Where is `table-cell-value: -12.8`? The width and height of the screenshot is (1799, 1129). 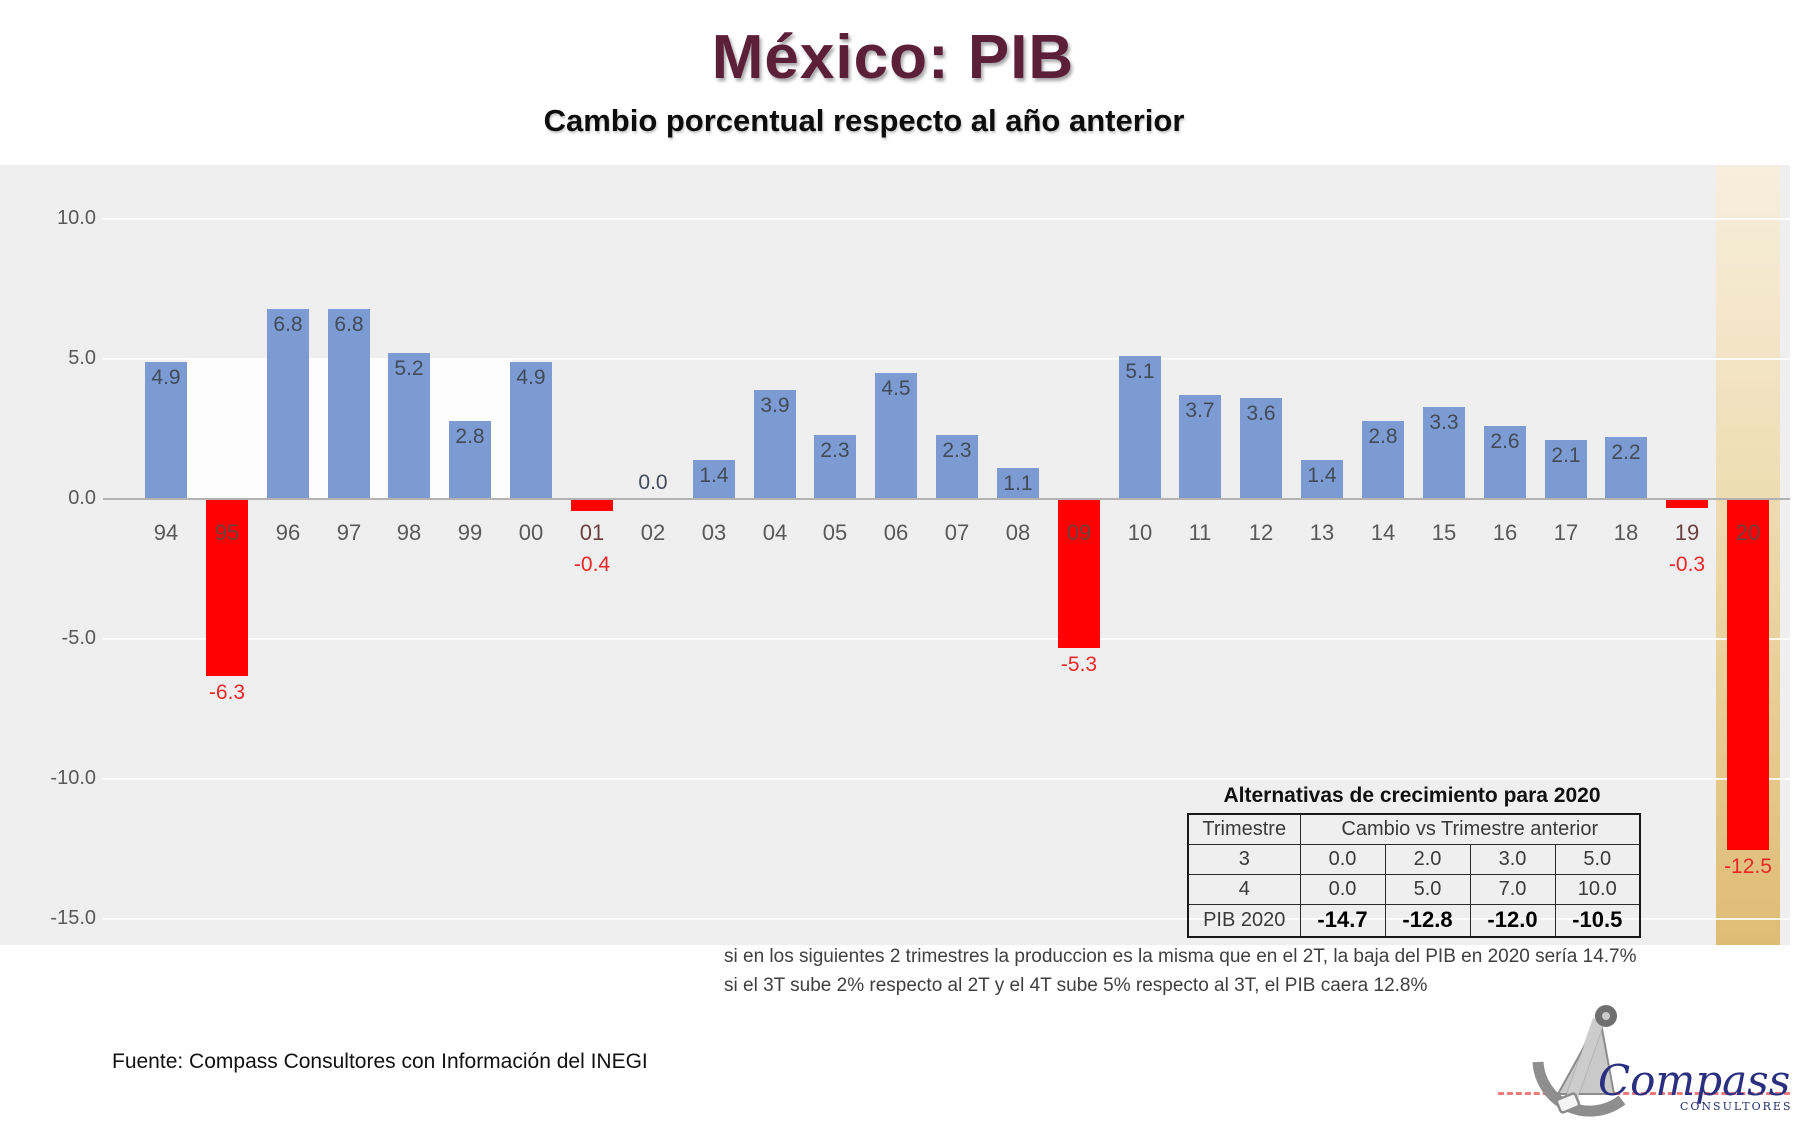
table-cell-value: -12.8 is located at coordinates (1427, 920).